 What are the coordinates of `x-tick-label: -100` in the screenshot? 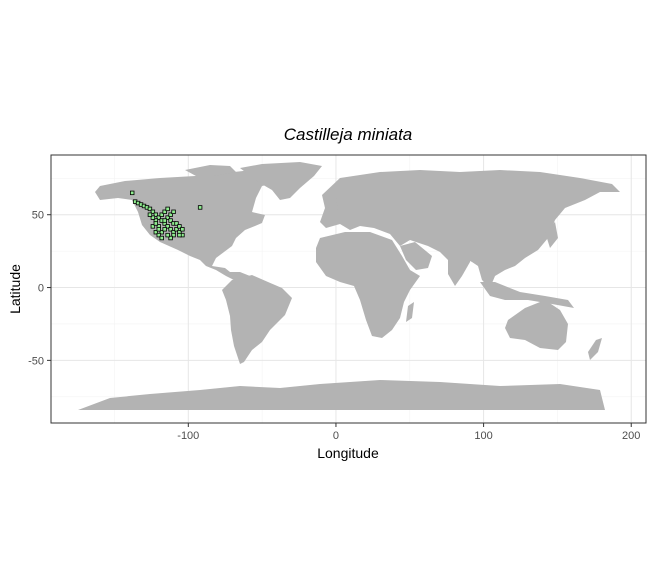 It's located at (188, 436).